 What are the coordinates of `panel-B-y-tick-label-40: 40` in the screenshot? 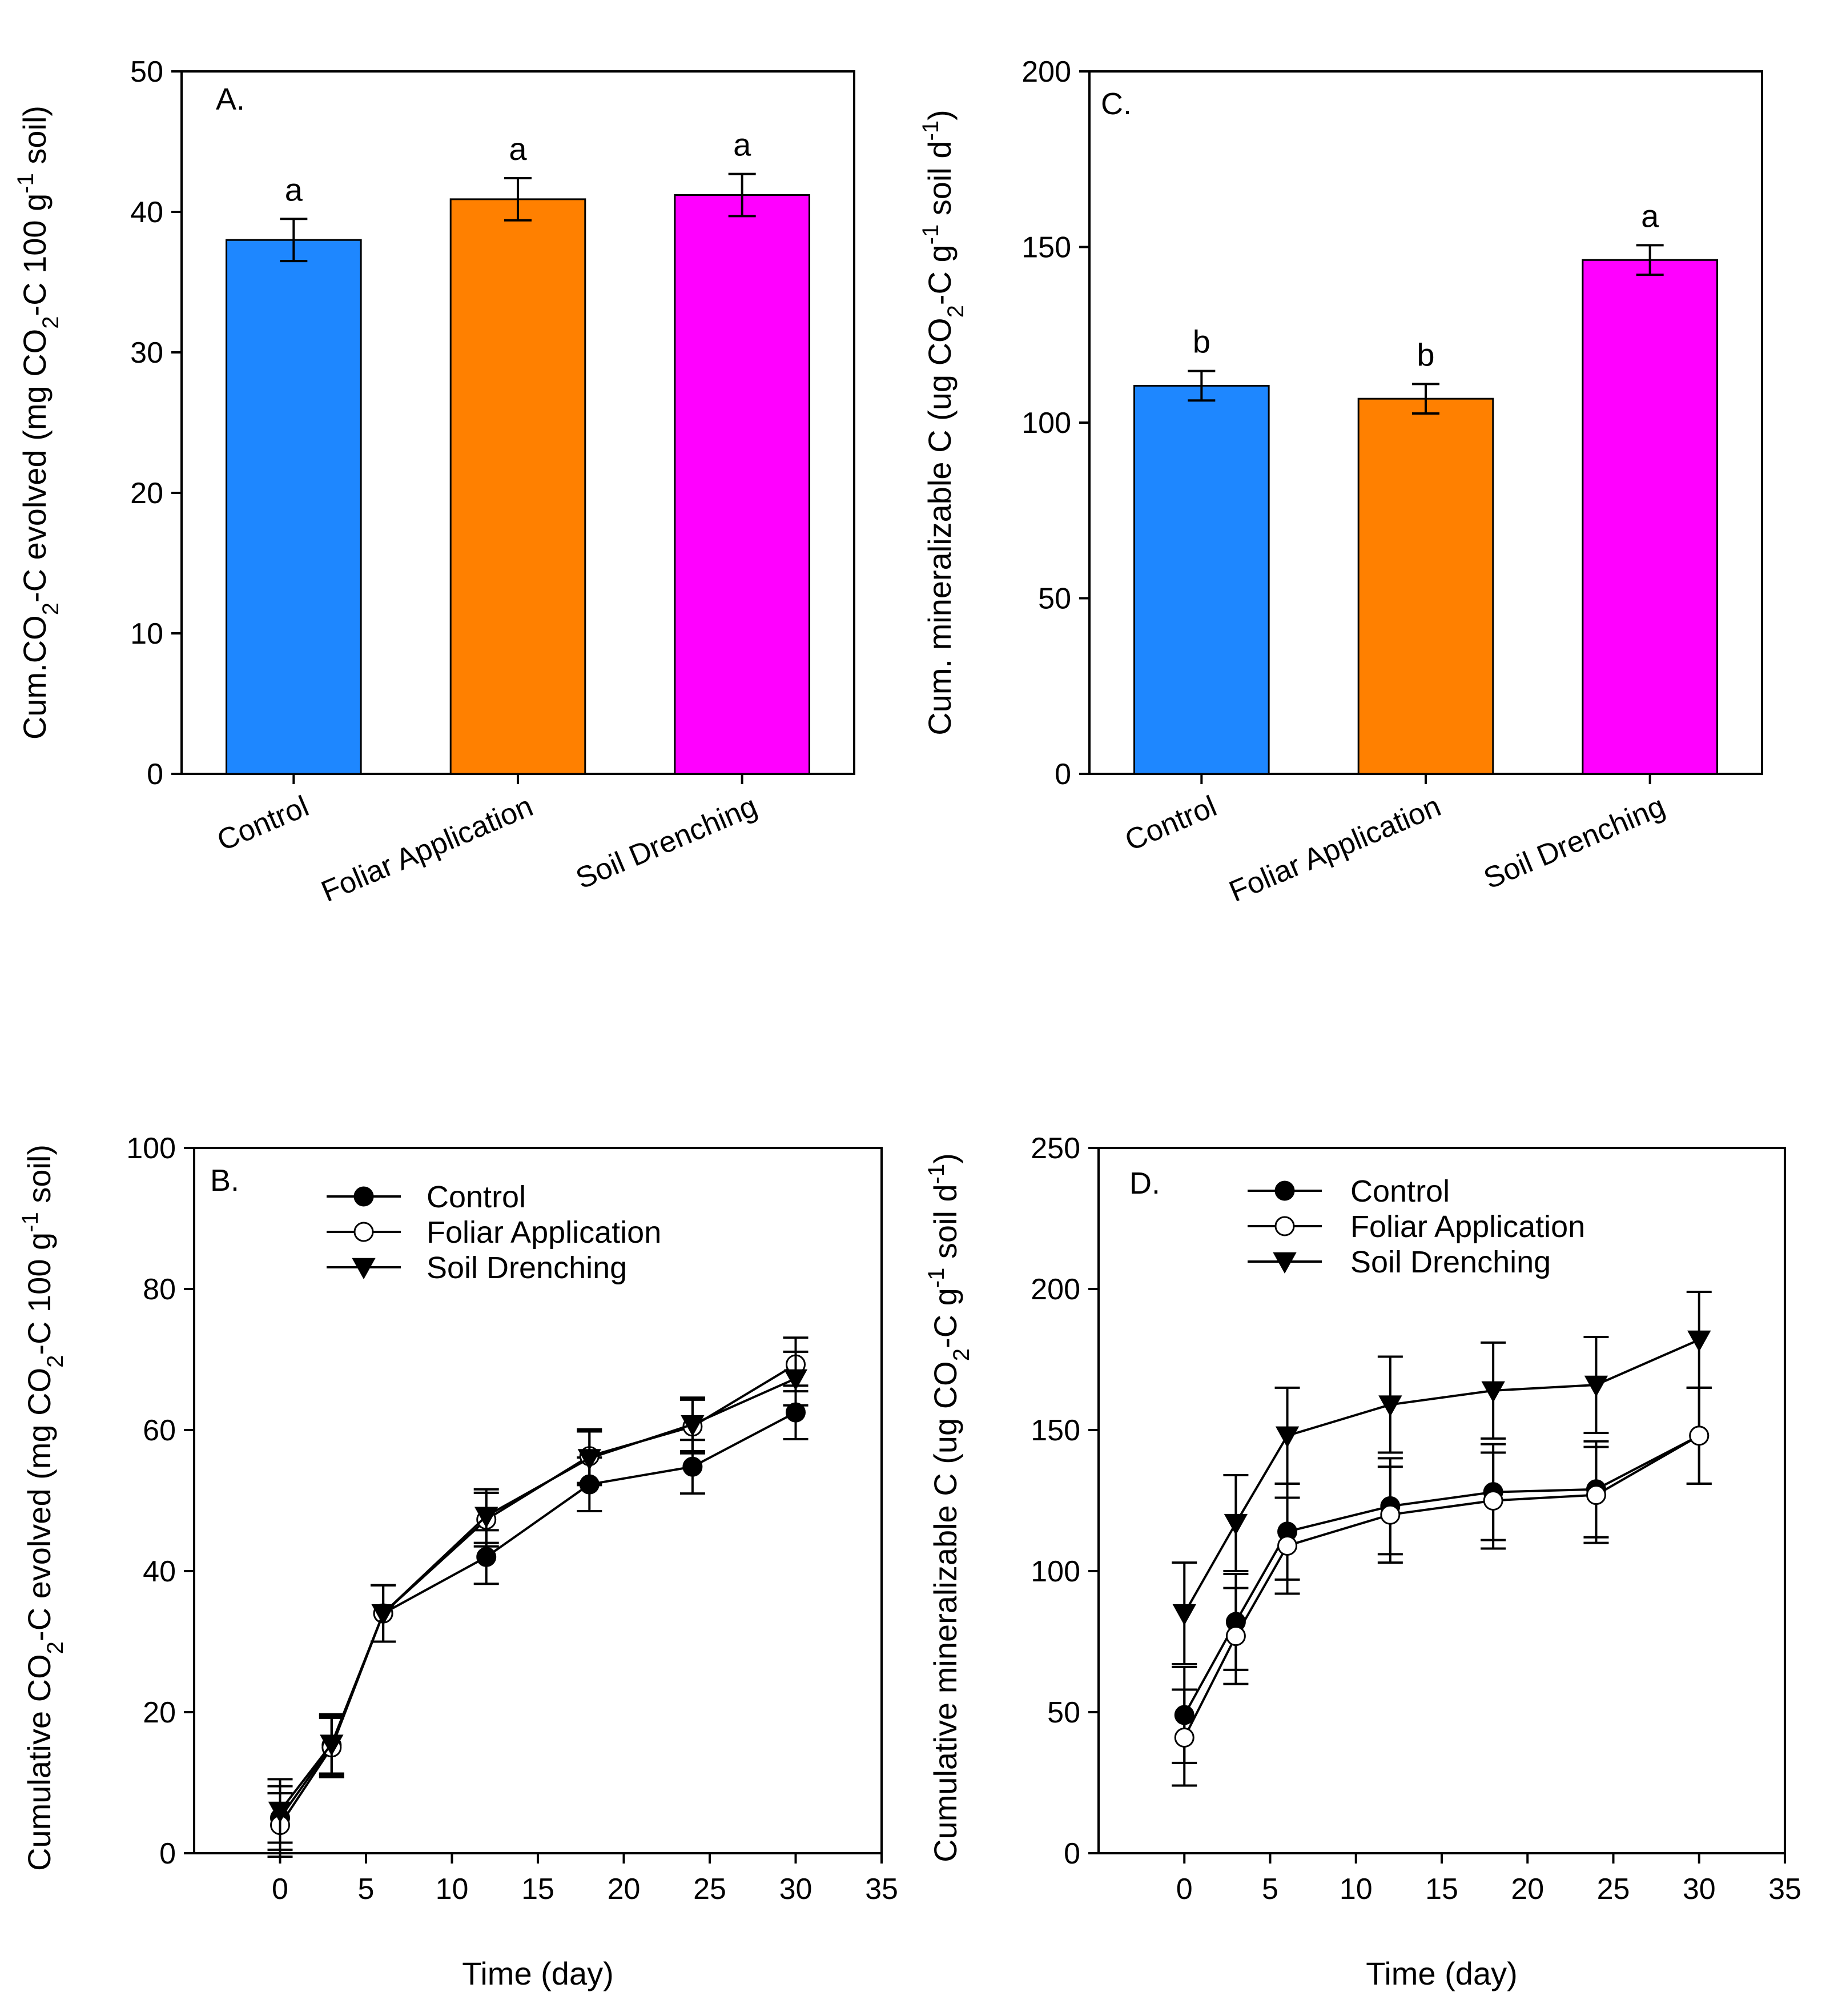 It's located at (160, 1571).